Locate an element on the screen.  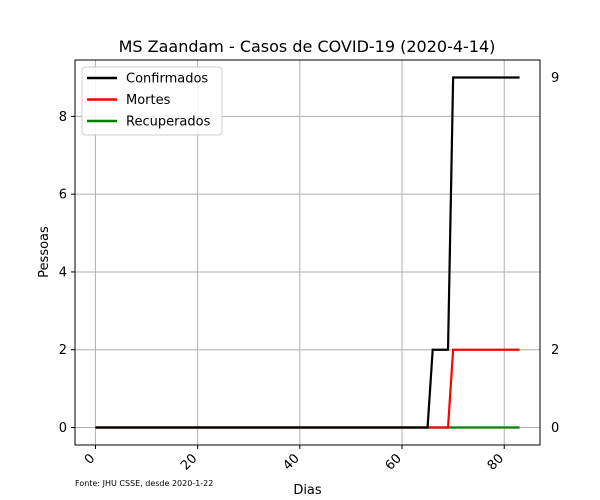
y-tick-label: 8 is located at coordinates (63, 117).